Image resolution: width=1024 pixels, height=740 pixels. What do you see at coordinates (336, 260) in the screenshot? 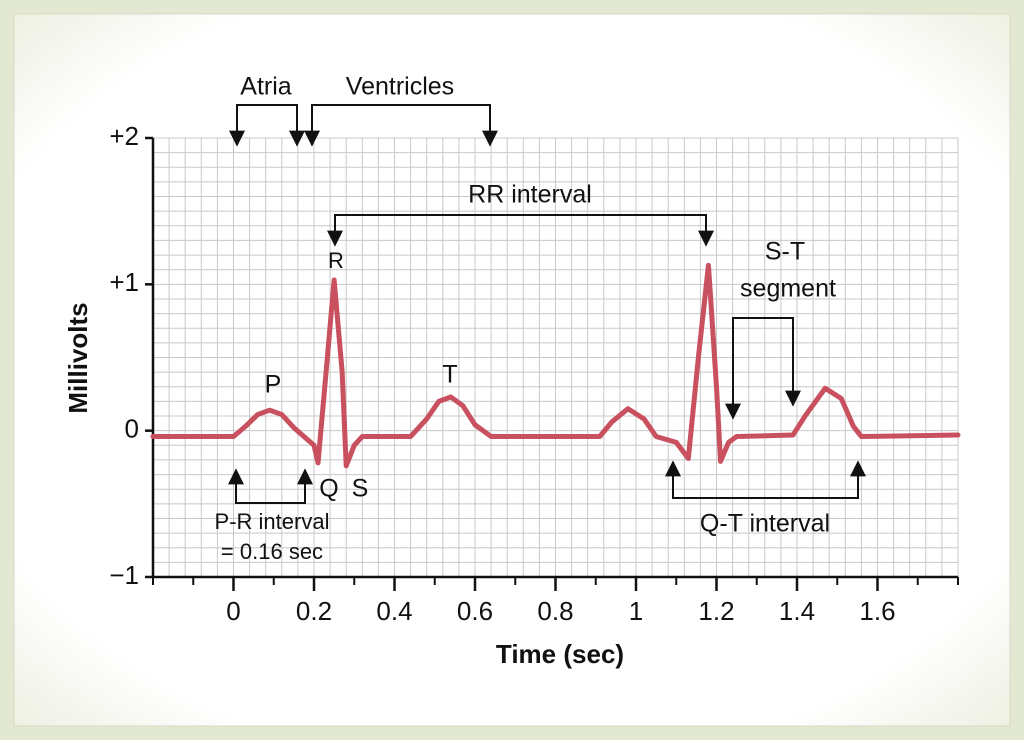
I see `annotation: R` at bounding box center [336, 260].